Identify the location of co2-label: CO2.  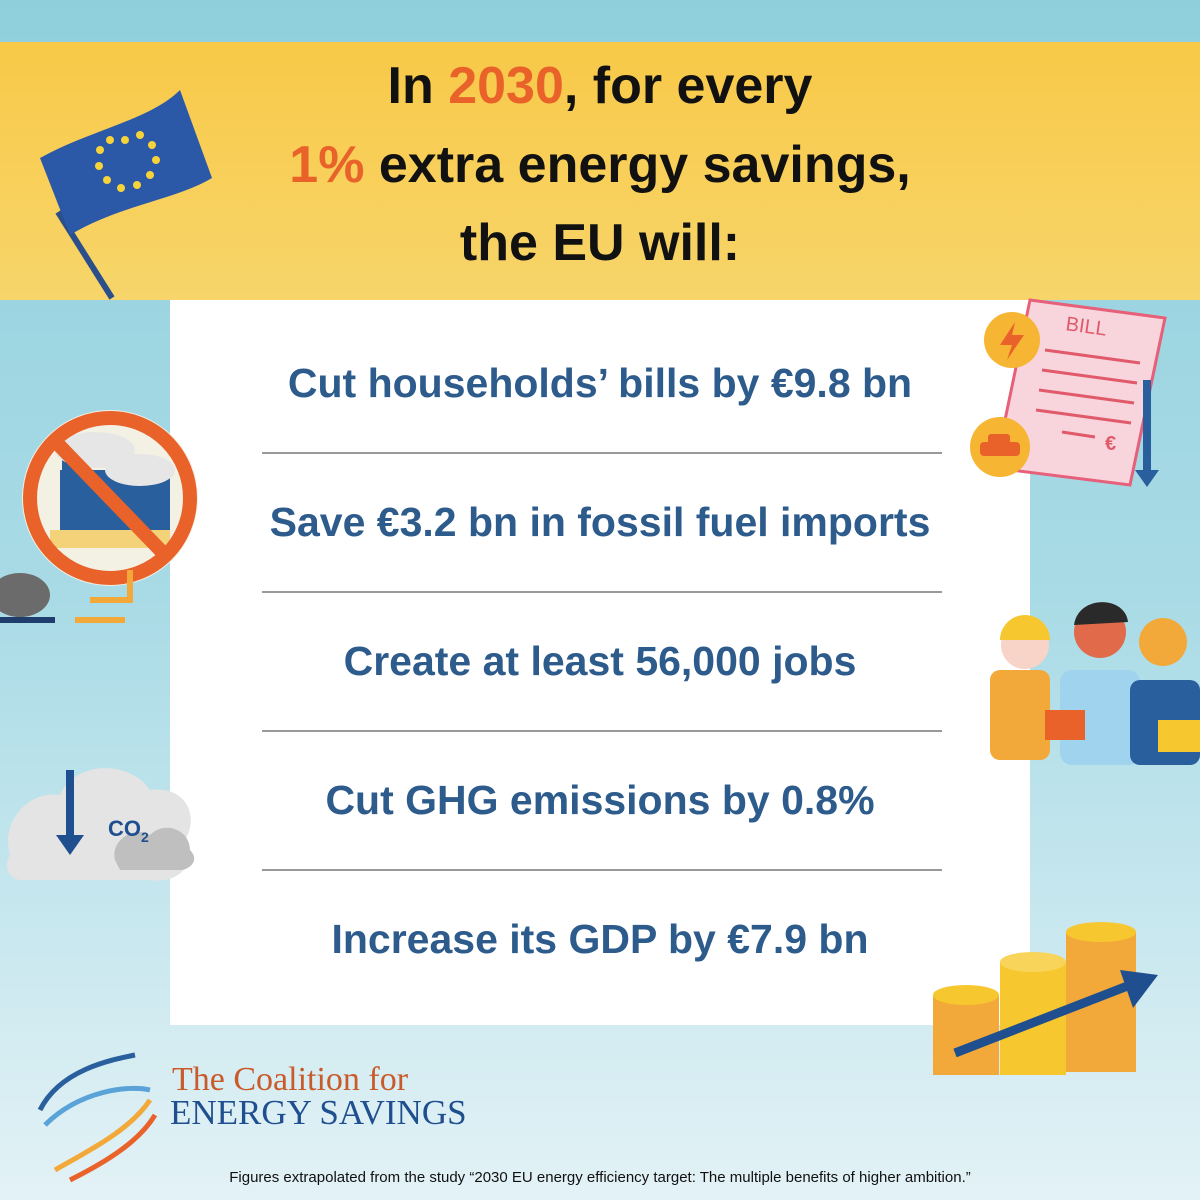
(128, 830).